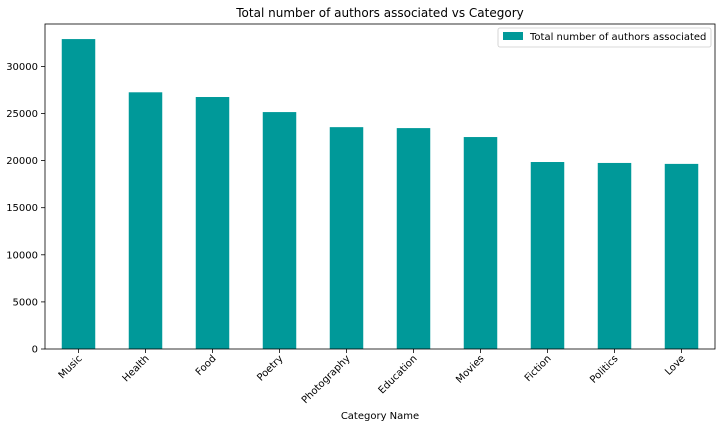  Describe the element at coordinates (136, 368) in the screenshot. I see `x-tick-label: Health` at that location.